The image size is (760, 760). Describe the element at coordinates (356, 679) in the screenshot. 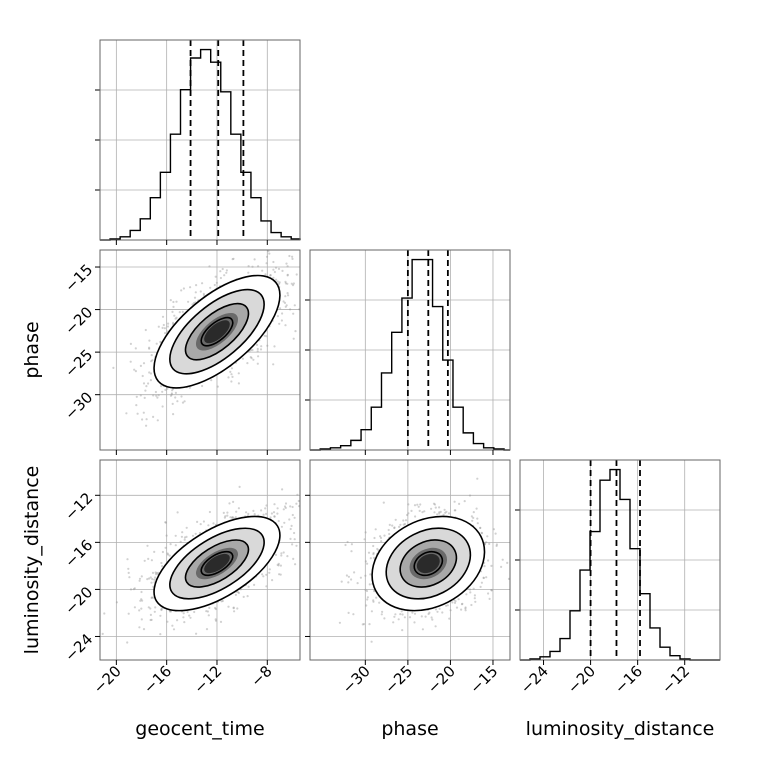

I see `x-tick-label: −30` at that location.